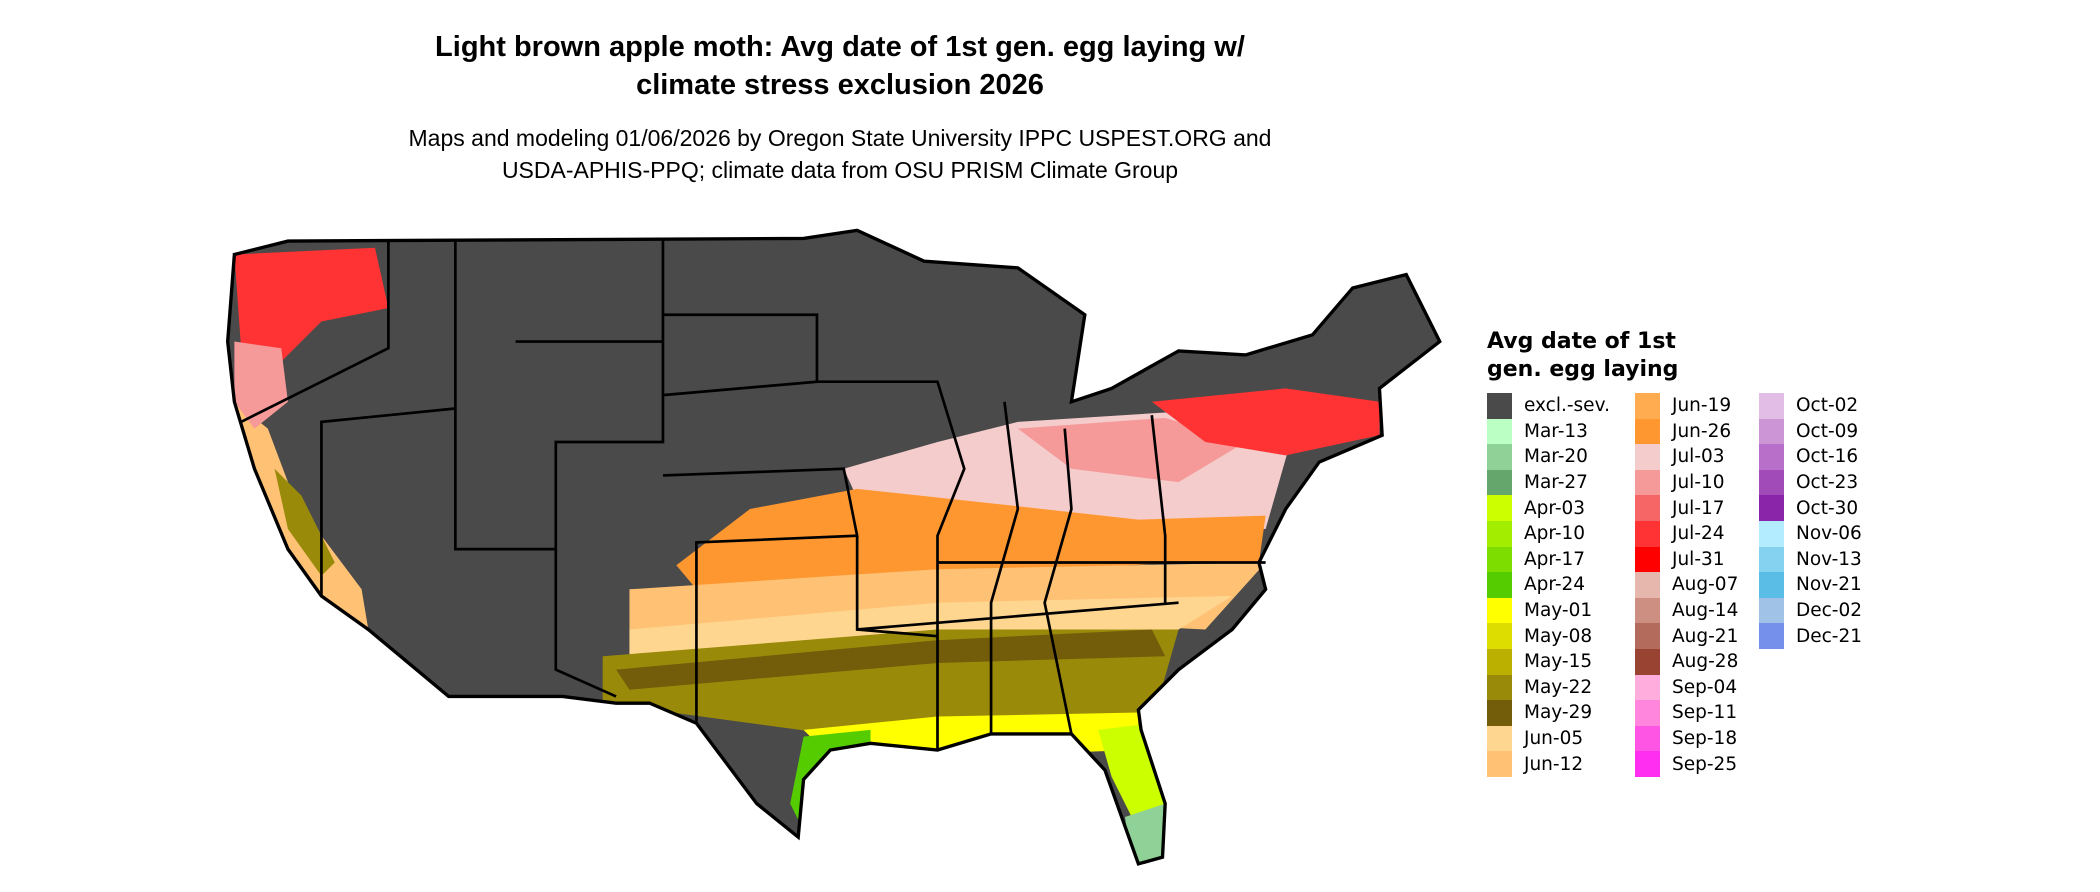  I want to click on legend-item: Apr-17, so click(1548, 559).